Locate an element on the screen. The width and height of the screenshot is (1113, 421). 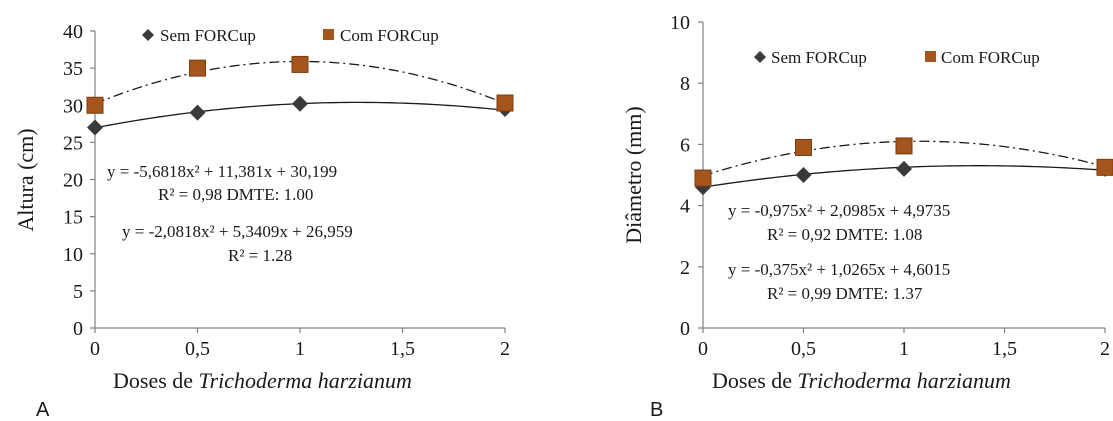
panel-b-equation-sem: y = -0,375x² + 1,0265x + 4,6015 is located at coordinates (839, 269).